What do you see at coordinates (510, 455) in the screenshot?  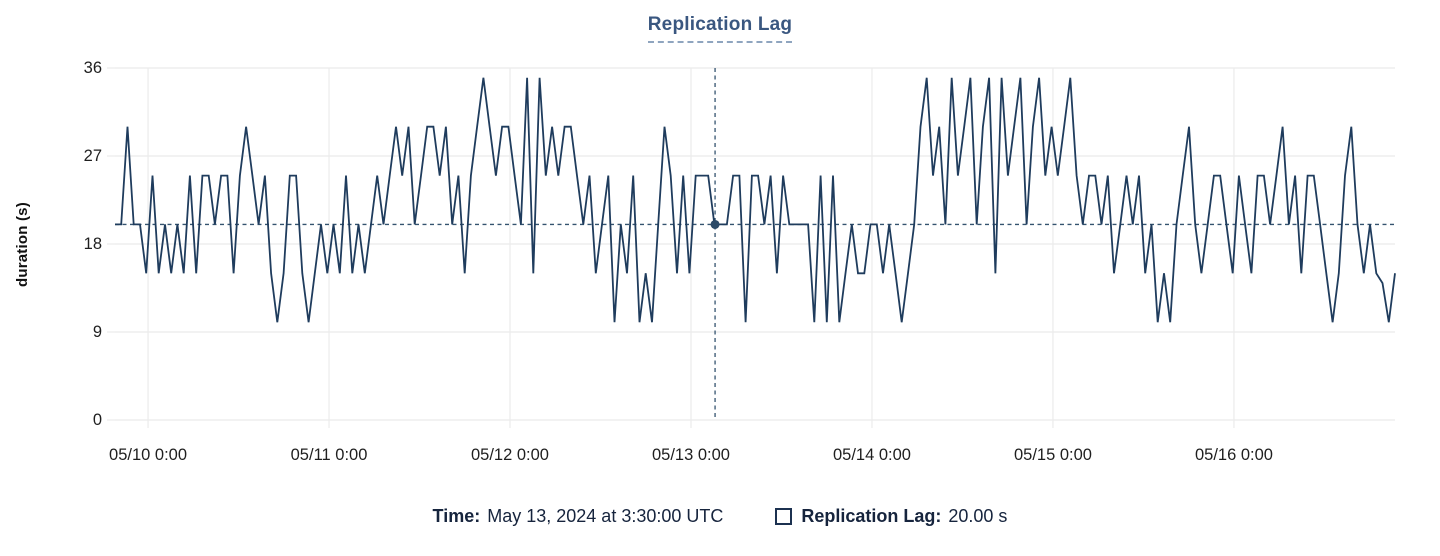 I see `x-tick-label: 05/12 0:00` at bounding box center [510, 455].